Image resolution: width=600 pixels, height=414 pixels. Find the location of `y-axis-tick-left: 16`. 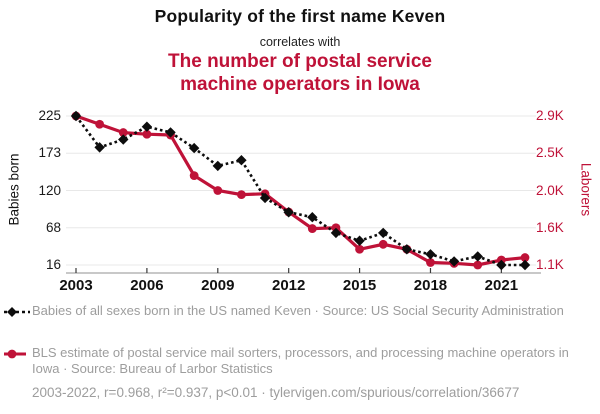

y-axis-tick-left: 16 is located at coordinates (53, 264).